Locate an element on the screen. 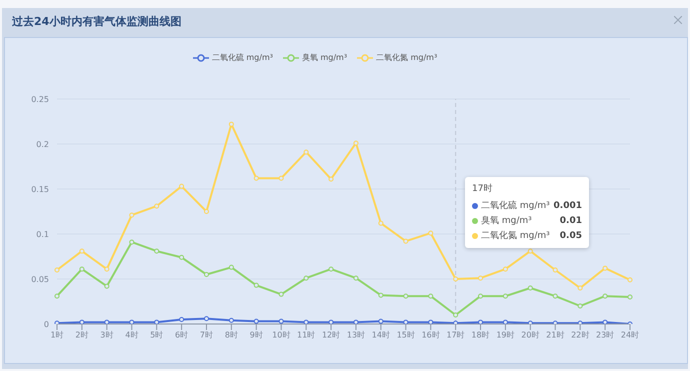 This screenshot has height=371, width=690. y-tick-label: 0.1 is located at coordinates (42, 234).